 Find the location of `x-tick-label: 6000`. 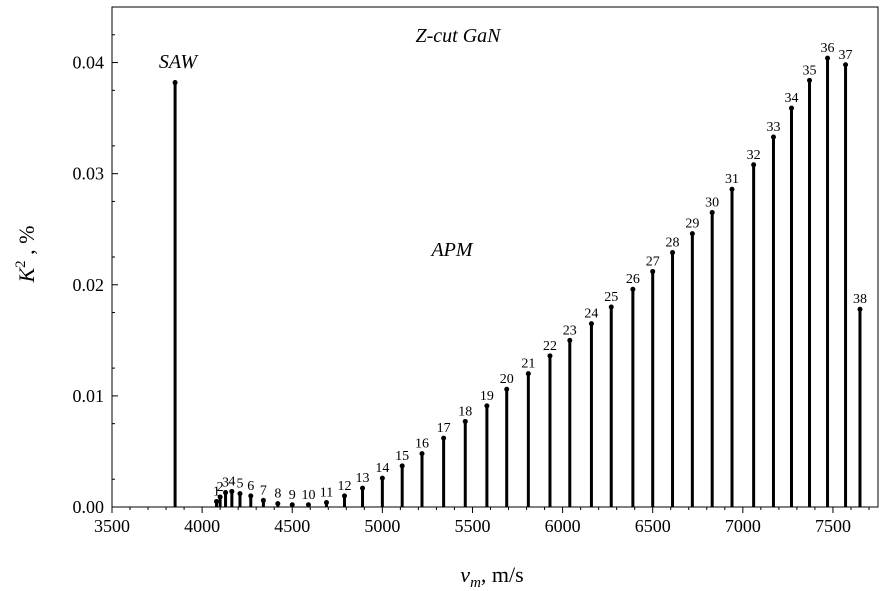

x-tick-label: 6000 is located at coordinates (563, 526).